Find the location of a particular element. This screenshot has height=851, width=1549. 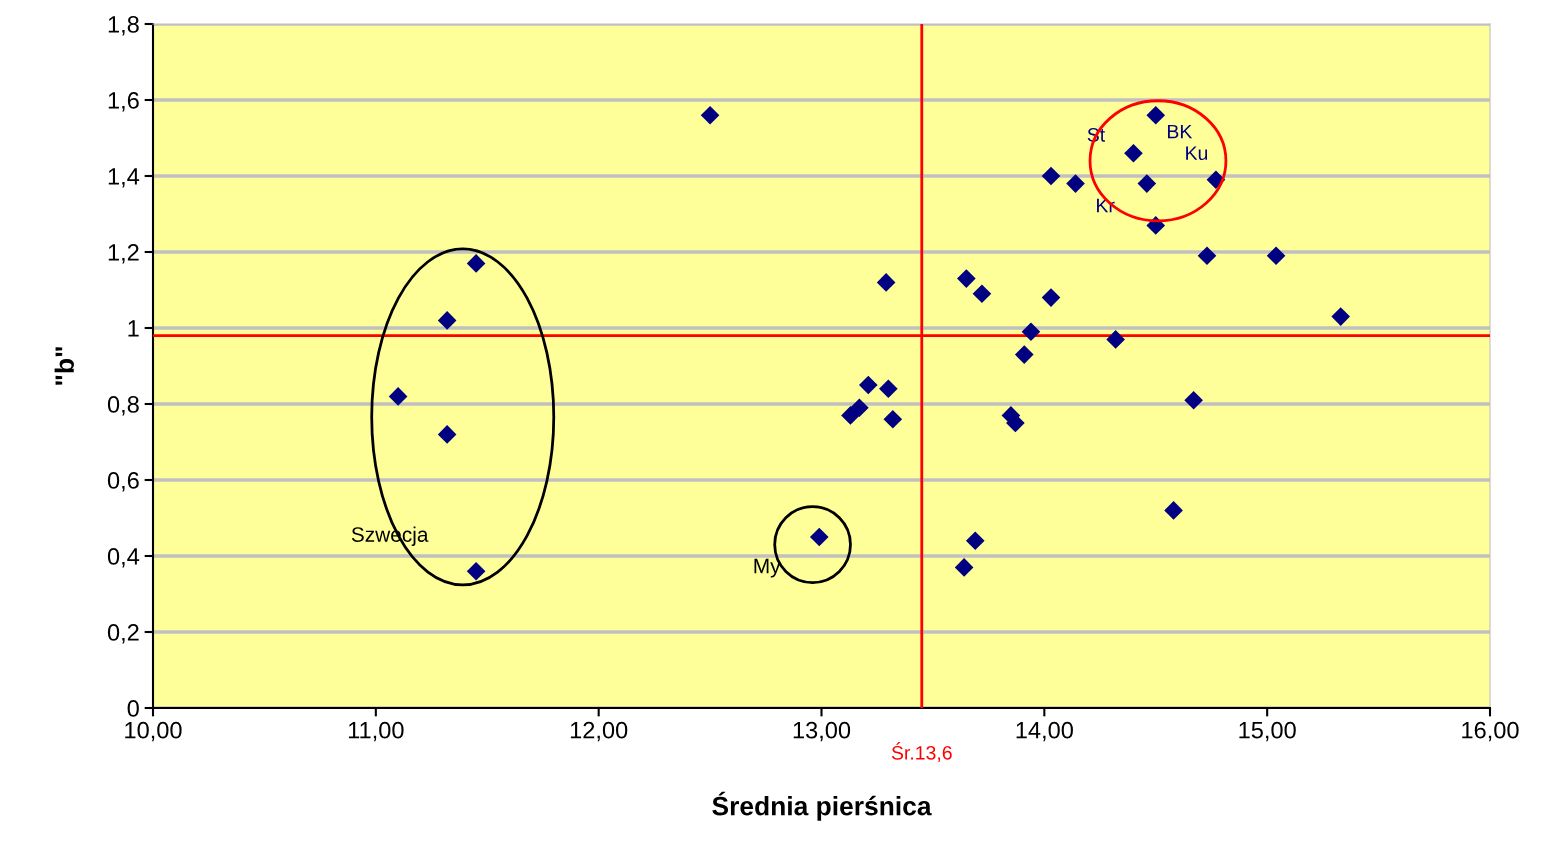

y-tick-label: 0,4 is located at coordinates (123, 558).